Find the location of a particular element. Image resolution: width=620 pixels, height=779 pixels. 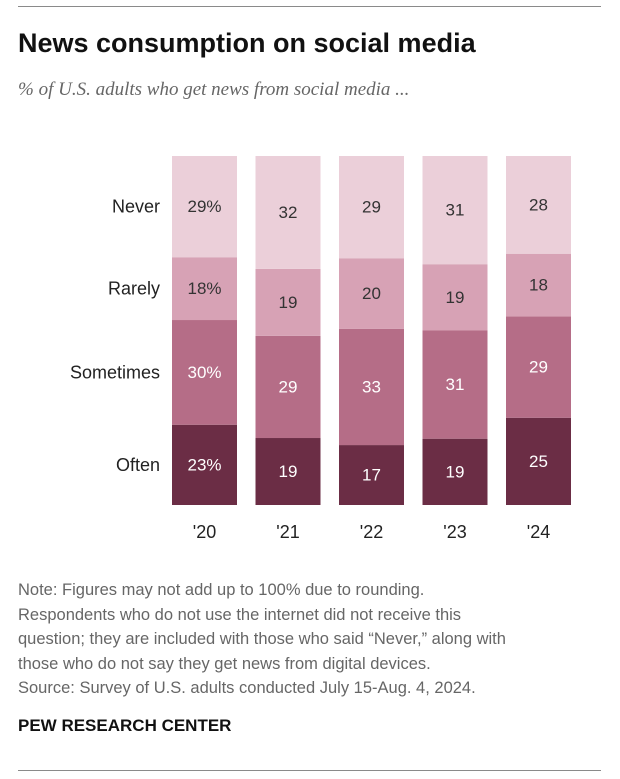

data-label-never: 28 is located at coordinates (538, 204).